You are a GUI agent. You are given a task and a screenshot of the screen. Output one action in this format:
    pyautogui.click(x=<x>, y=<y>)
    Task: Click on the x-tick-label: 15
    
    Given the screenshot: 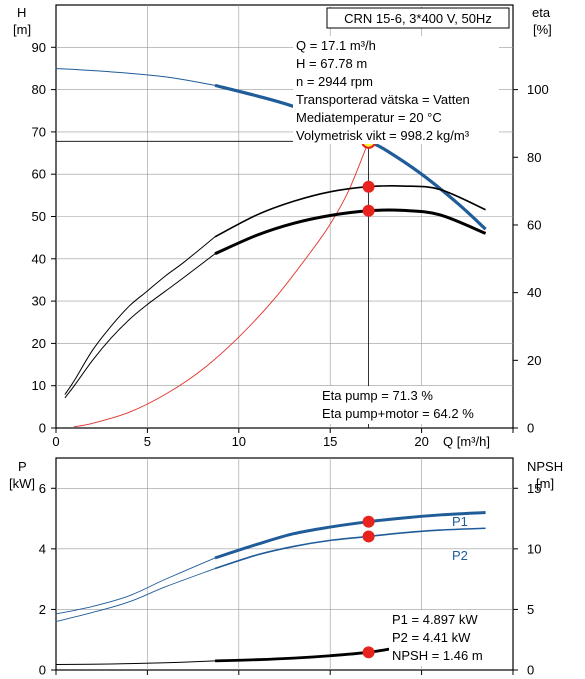 What is the action you would take?
    pyautogui.click(x=330, y=441)
    